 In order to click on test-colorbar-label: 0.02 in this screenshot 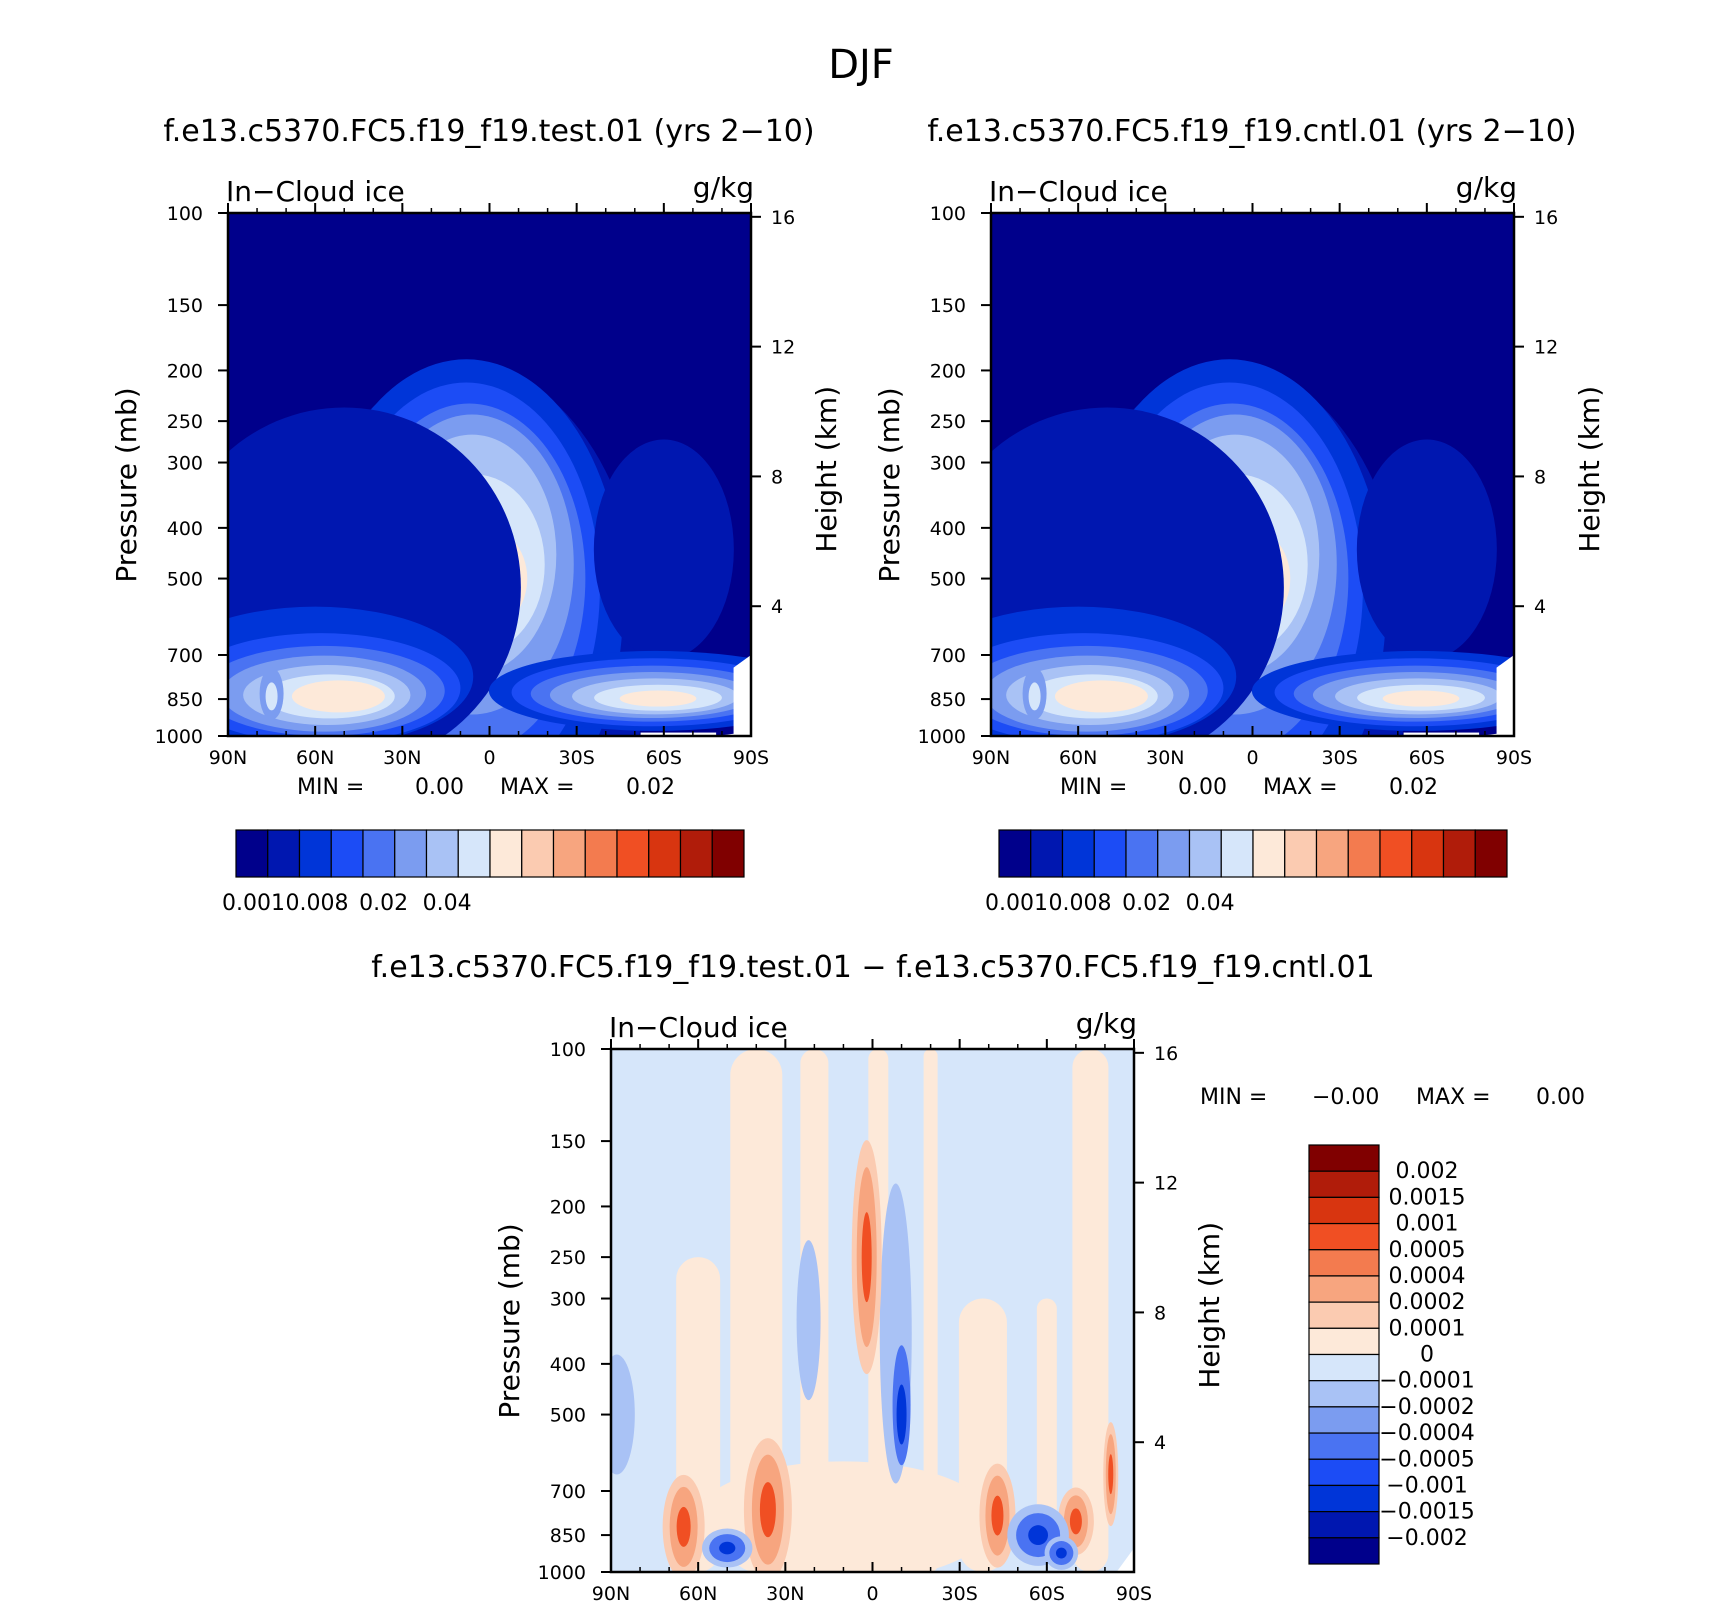, I will do `click(383, 903)`.